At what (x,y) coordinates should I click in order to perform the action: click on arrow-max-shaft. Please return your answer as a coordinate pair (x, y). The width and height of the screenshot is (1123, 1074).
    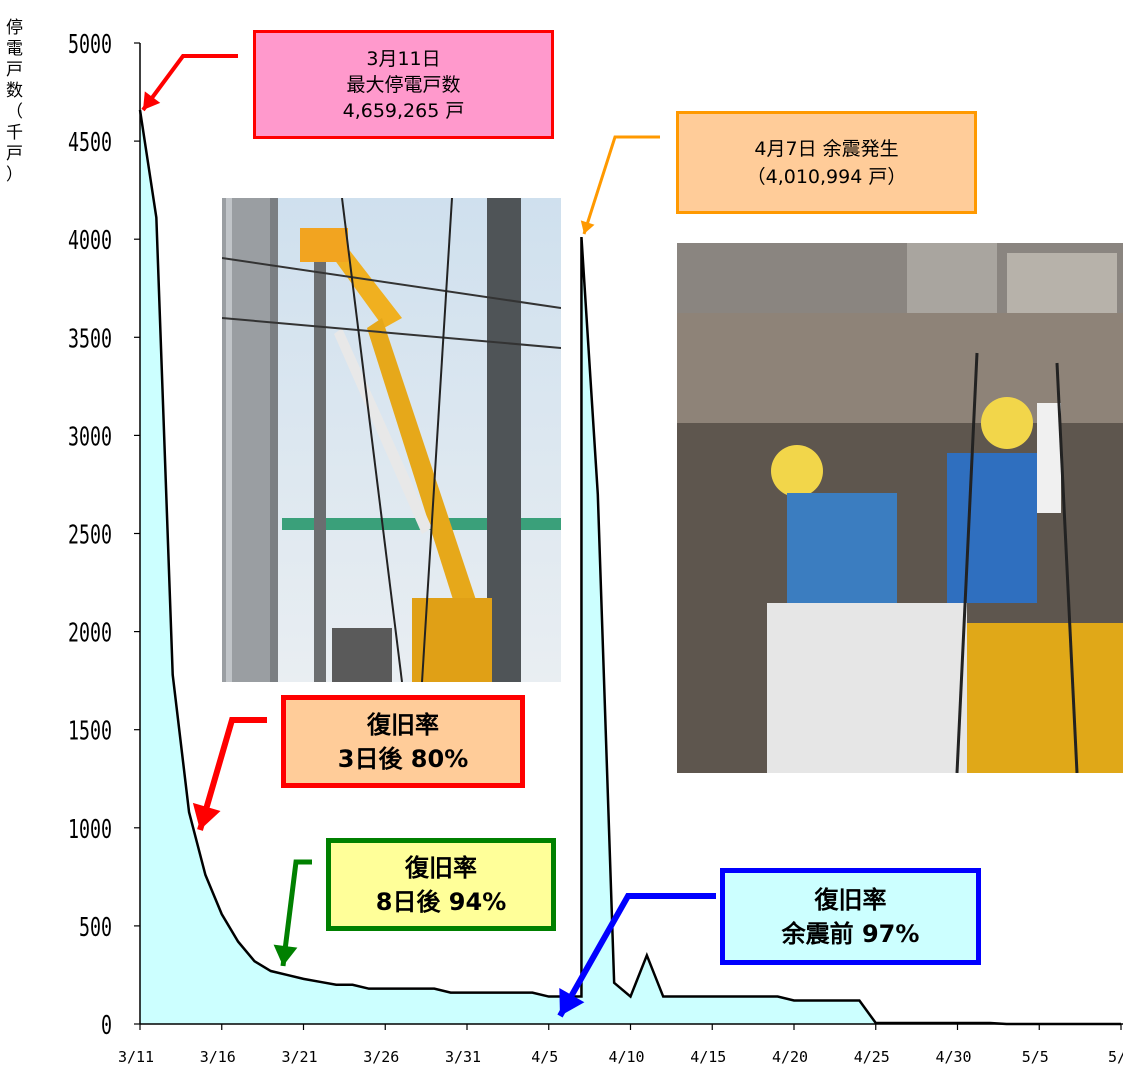
    Looking at the image, I should click on (189, 83).